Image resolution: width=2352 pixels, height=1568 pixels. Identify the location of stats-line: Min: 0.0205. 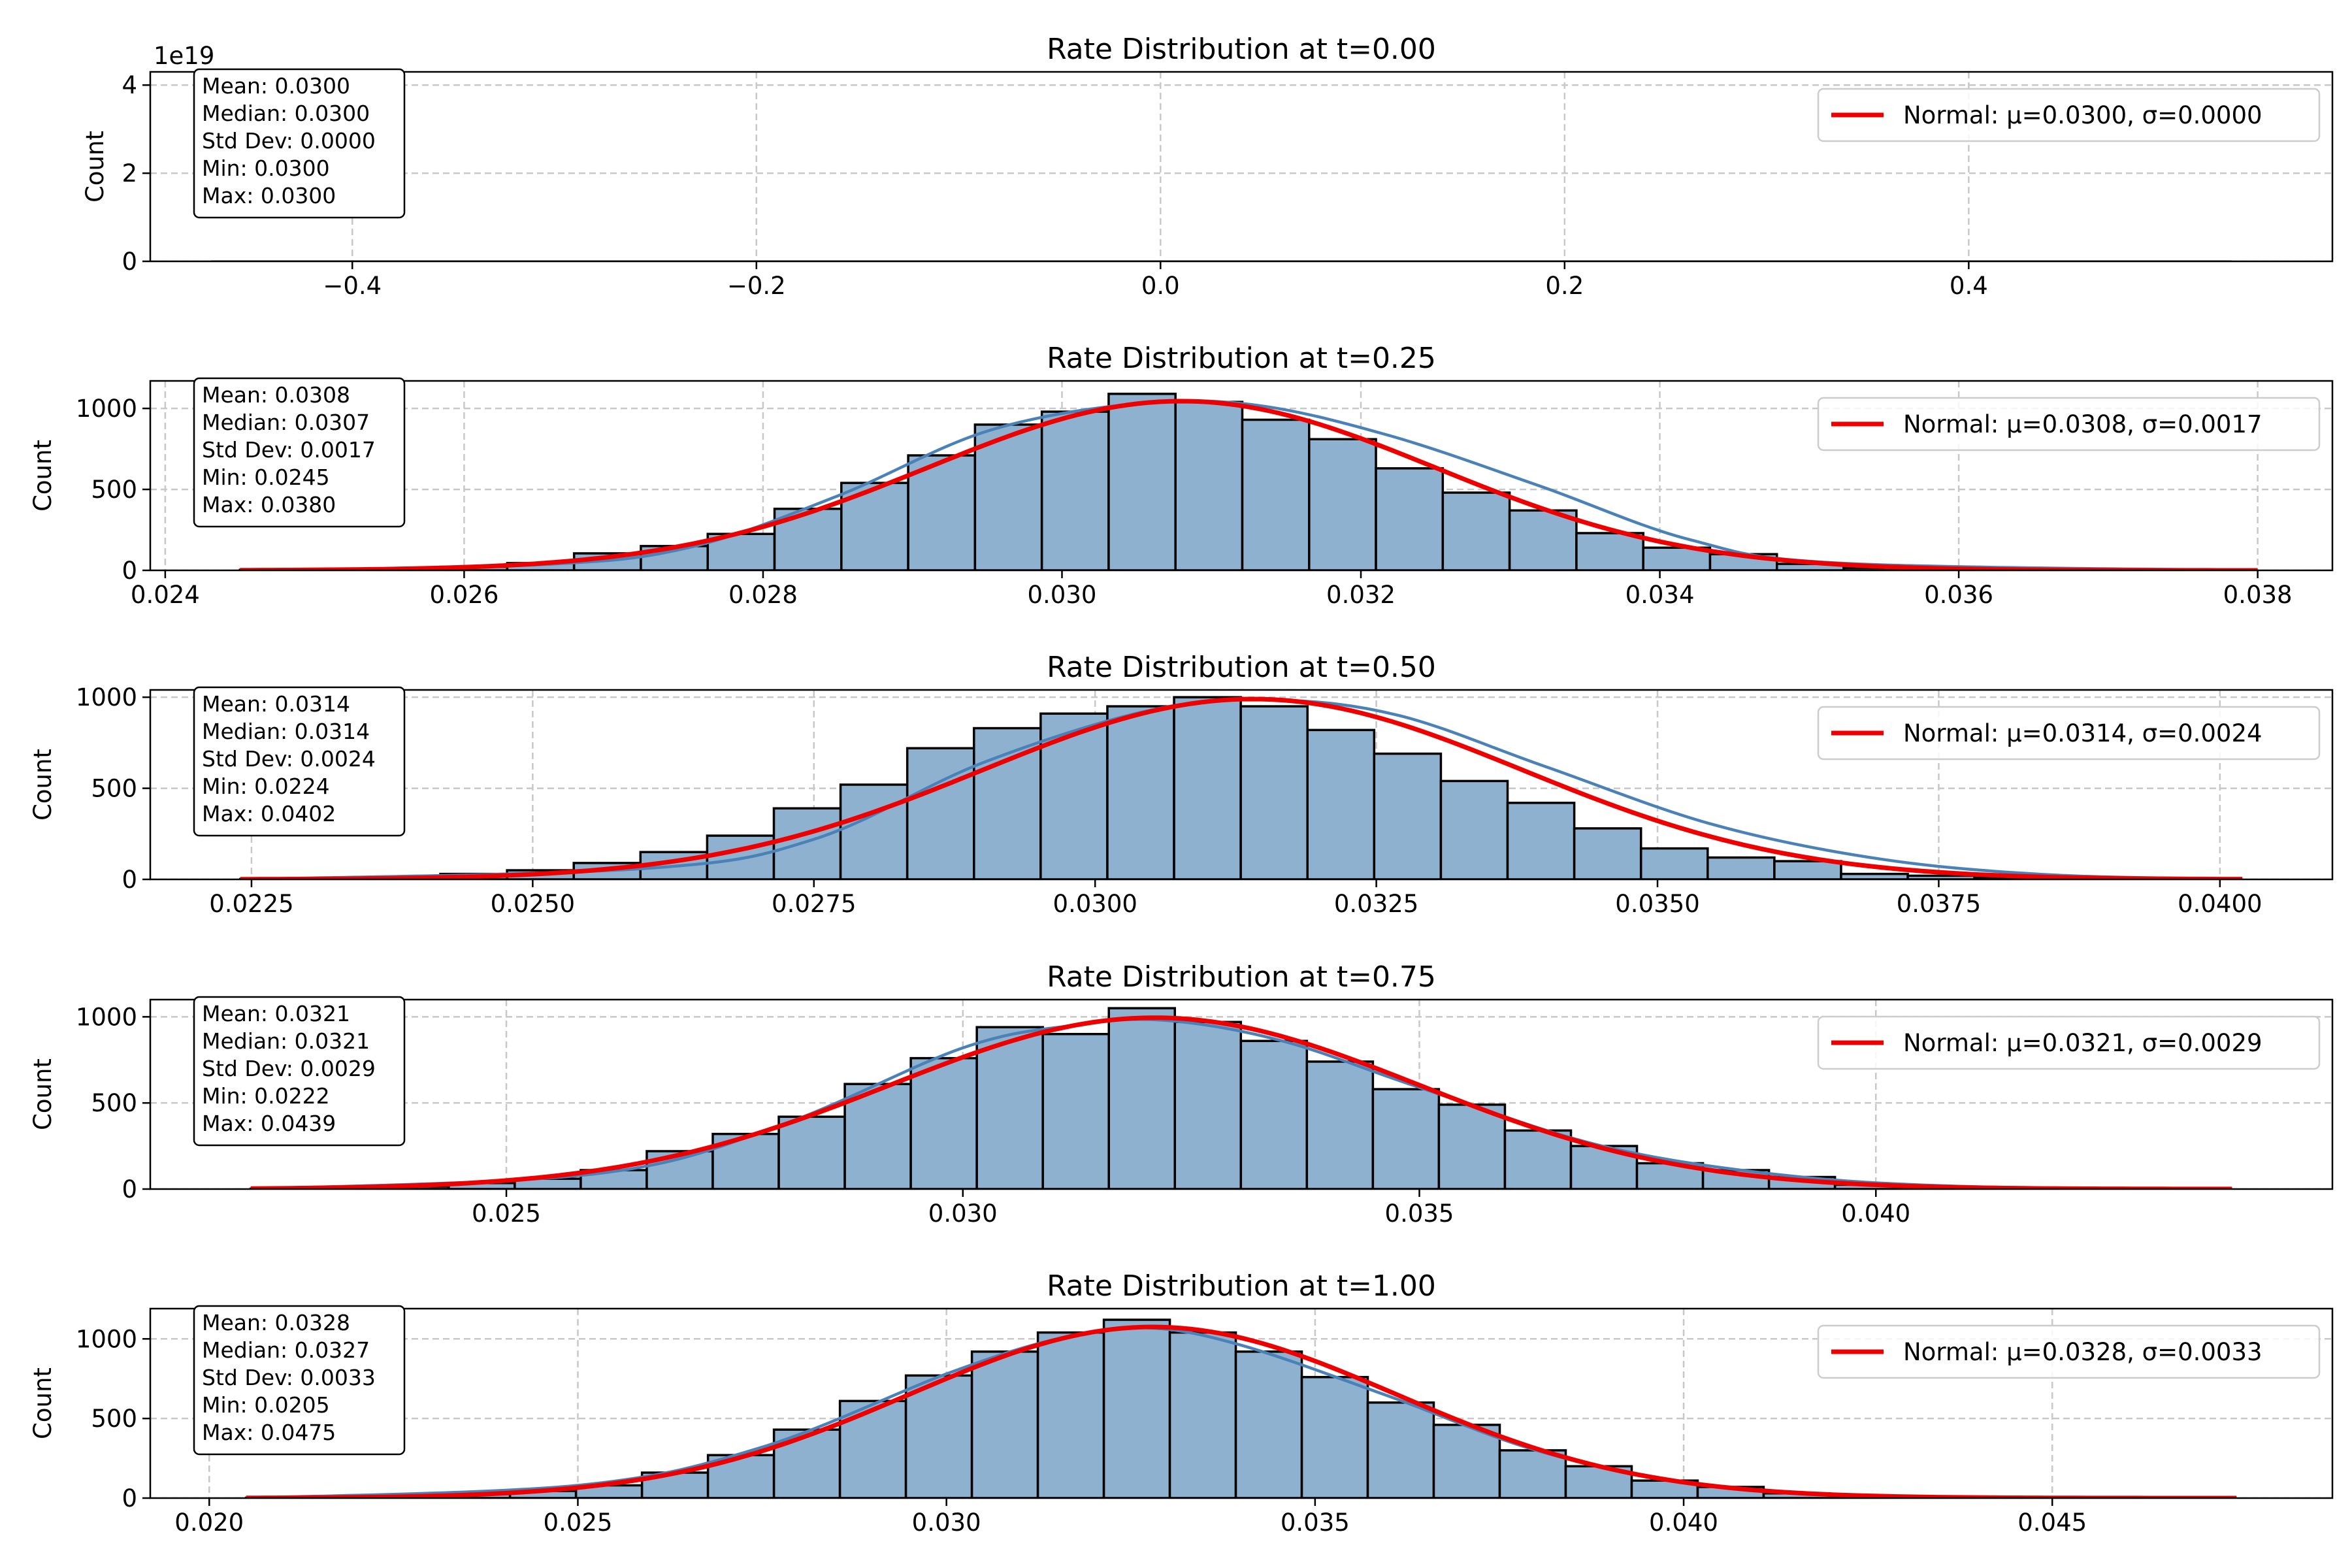
(266, 1405).